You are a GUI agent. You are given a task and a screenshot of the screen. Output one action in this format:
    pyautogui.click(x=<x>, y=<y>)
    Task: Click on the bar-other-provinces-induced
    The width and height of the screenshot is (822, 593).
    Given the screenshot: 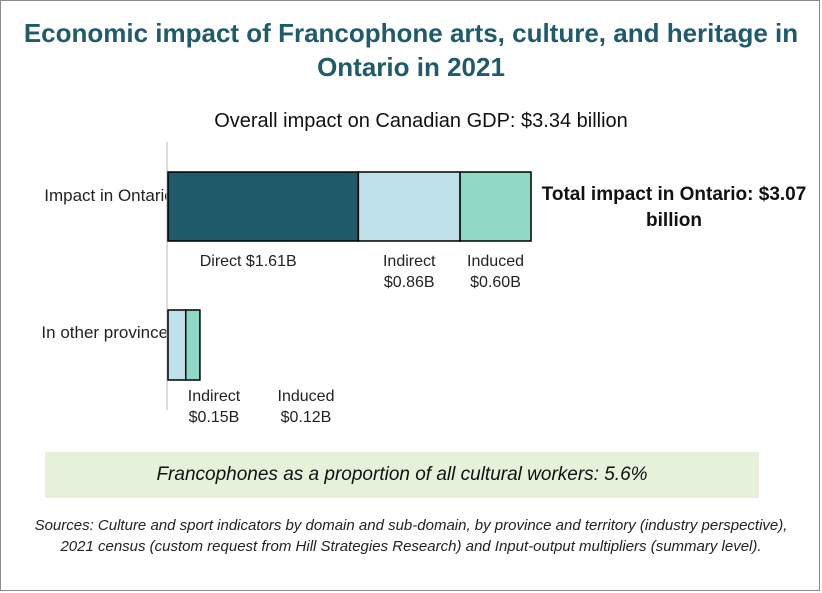 What is the action you would take?
    pyautogui.click(x=192, y=345)
    